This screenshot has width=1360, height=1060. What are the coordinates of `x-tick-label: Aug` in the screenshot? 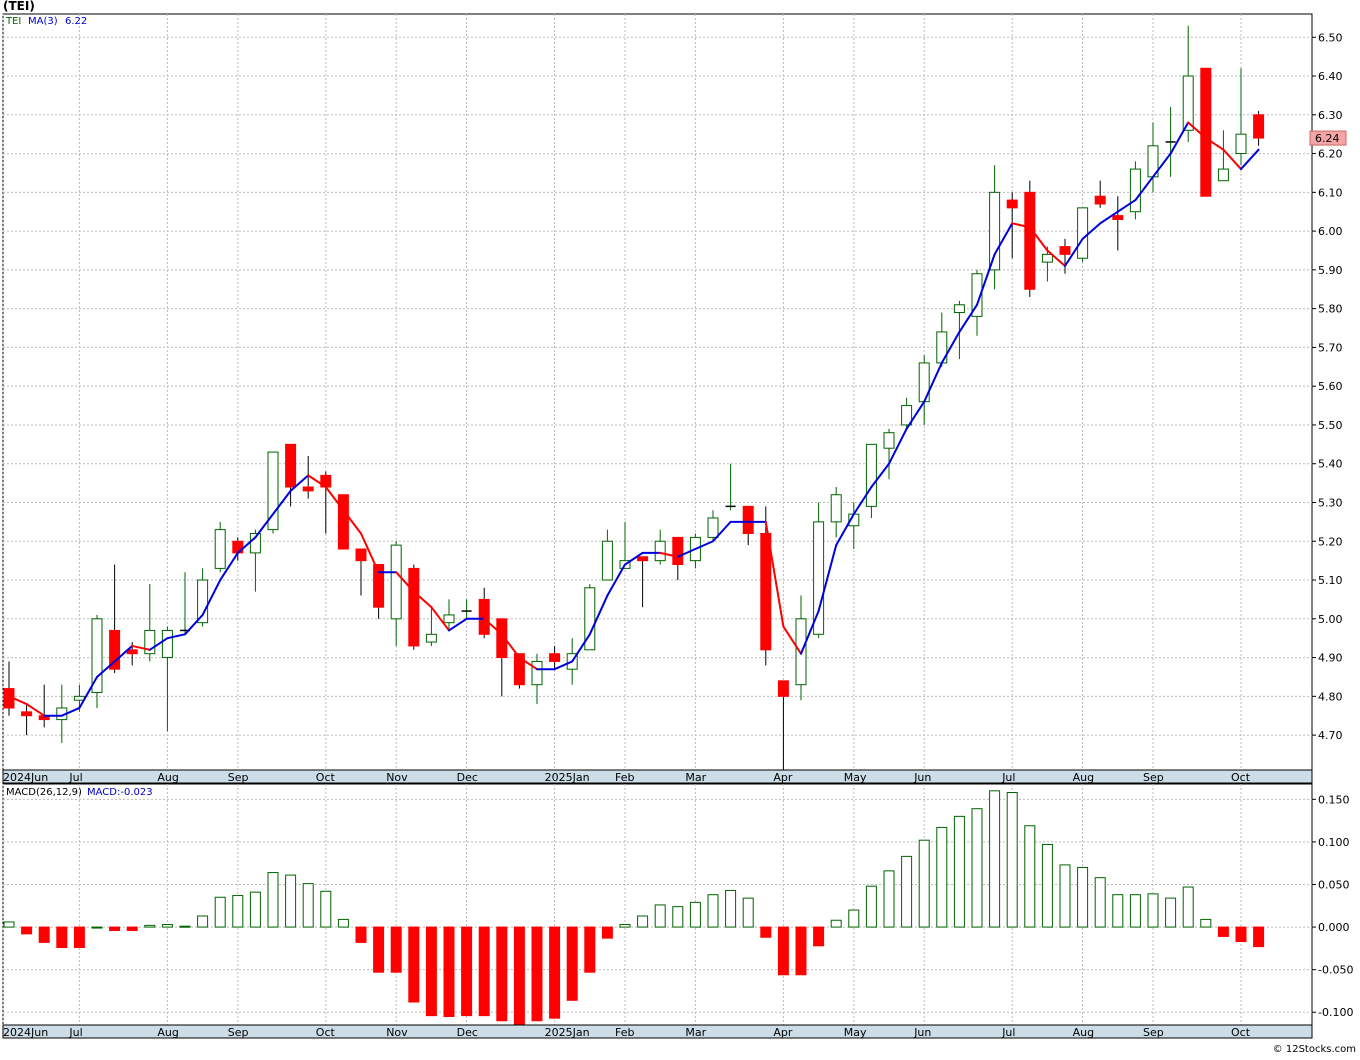 It's located at (1083, 1032).